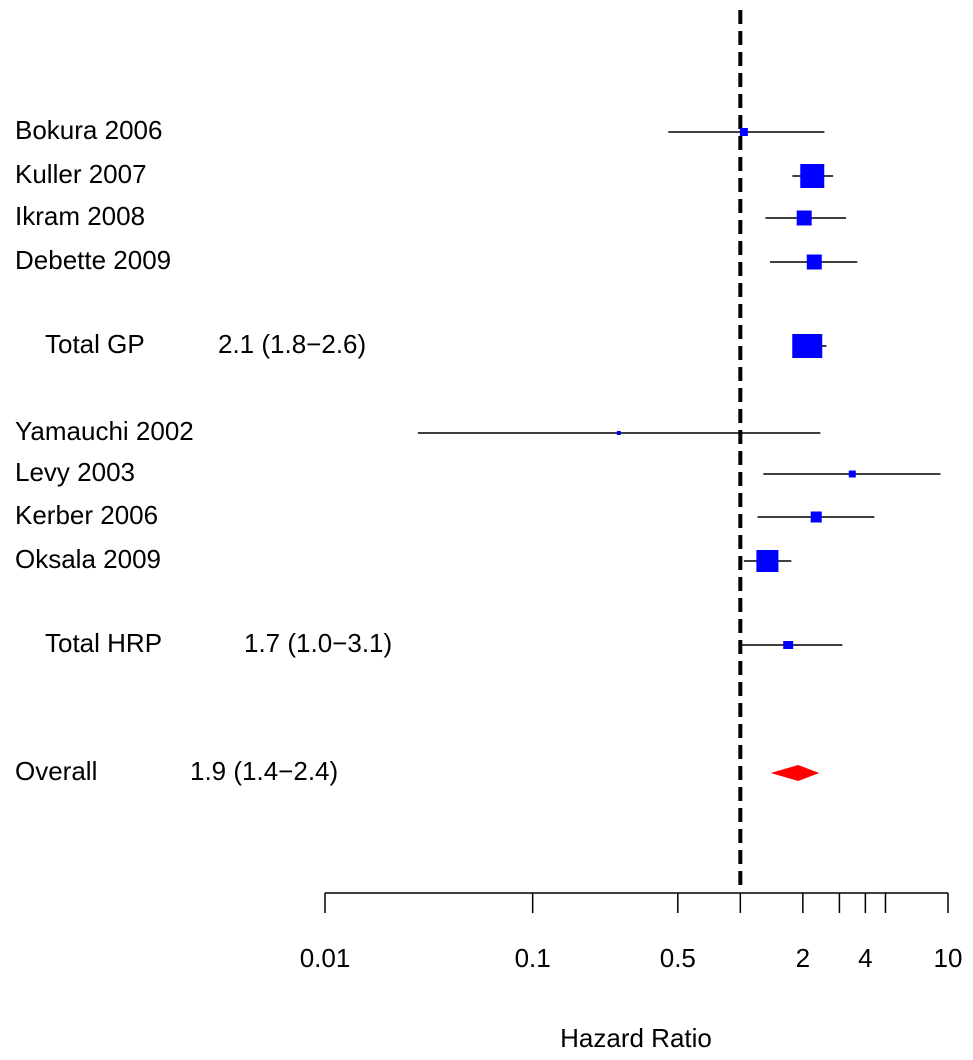  What do you see at coordinates (88, 130) in the screenshot?
I see `row-label: Bokura 2006` at bounding box center [88, 130].